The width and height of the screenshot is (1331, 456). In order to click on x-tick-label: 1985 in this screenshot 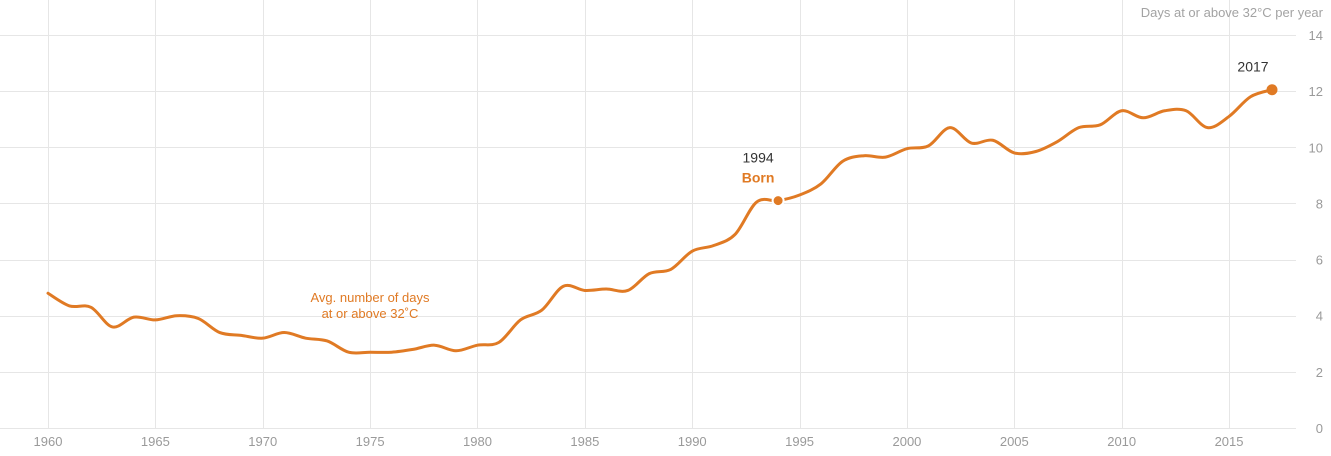, I will do `click(584, 441)`.